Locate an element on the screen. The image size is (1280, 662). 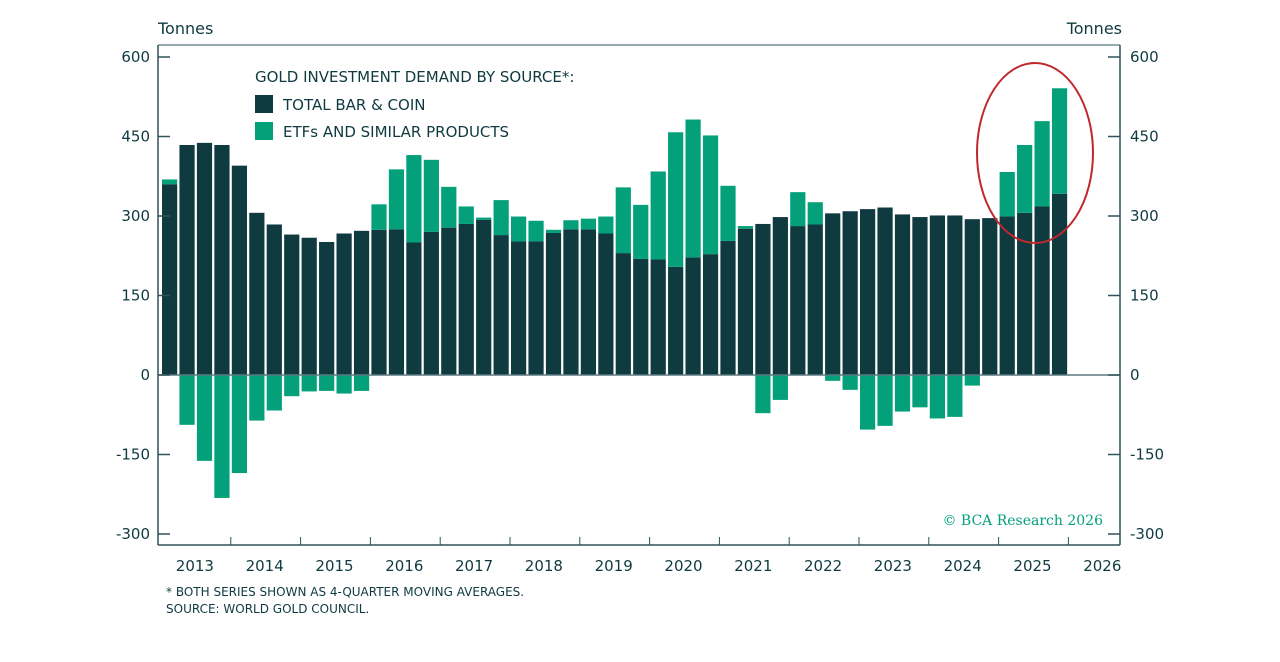
source-note: SOURCE: WORLD GOLD COUNCIL. is located at coordinates (267, 609).